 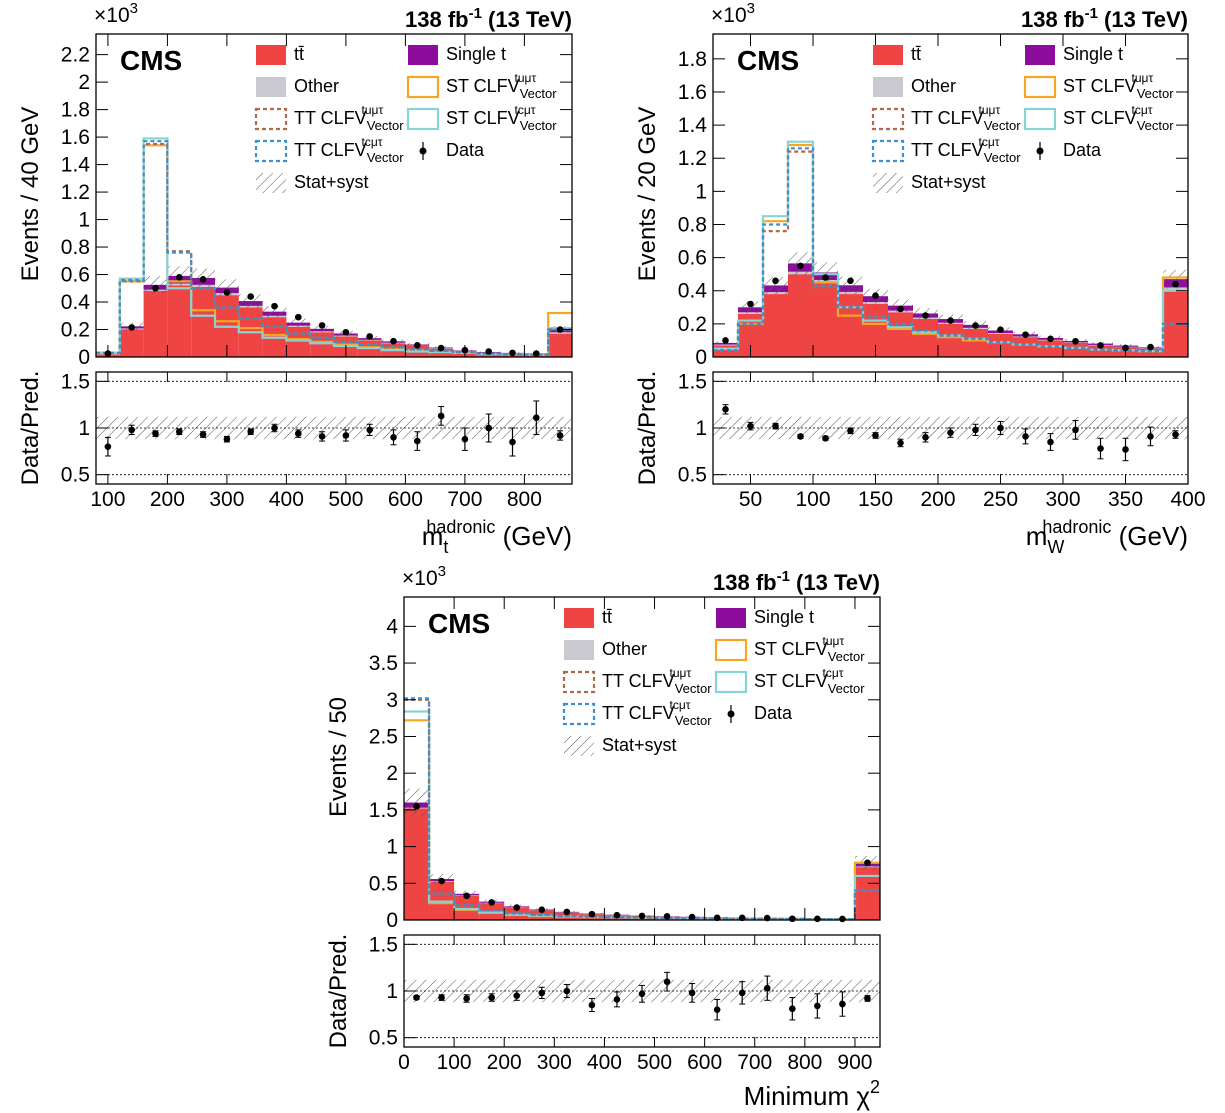 What do you see at coordinates (334, 248) in the screenshot?
I see `line-tt-clfv-tcmt` at bounding box center [334, 248].